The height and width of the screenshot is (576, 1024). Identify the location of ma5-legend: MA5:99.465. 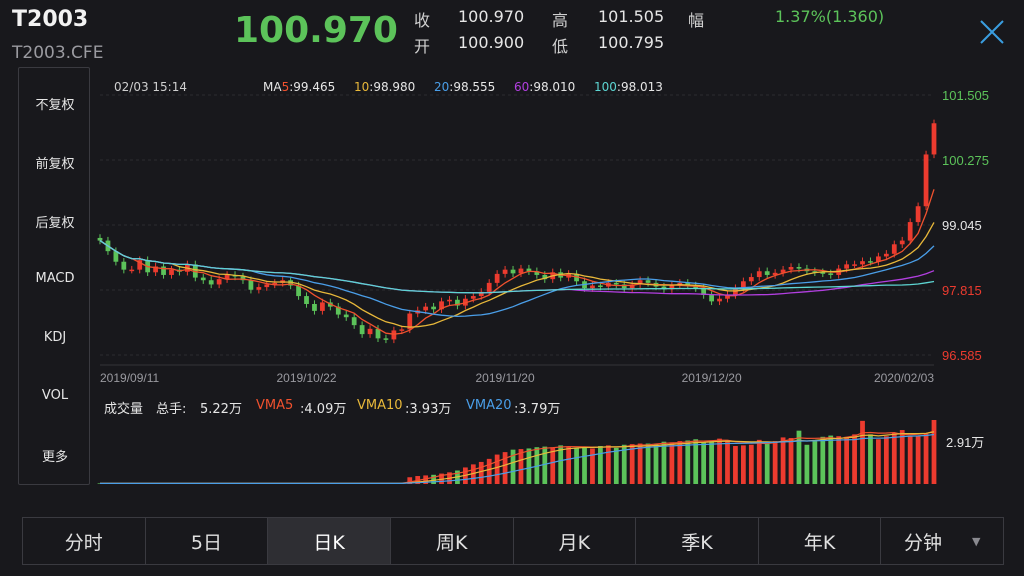
(299, 87).